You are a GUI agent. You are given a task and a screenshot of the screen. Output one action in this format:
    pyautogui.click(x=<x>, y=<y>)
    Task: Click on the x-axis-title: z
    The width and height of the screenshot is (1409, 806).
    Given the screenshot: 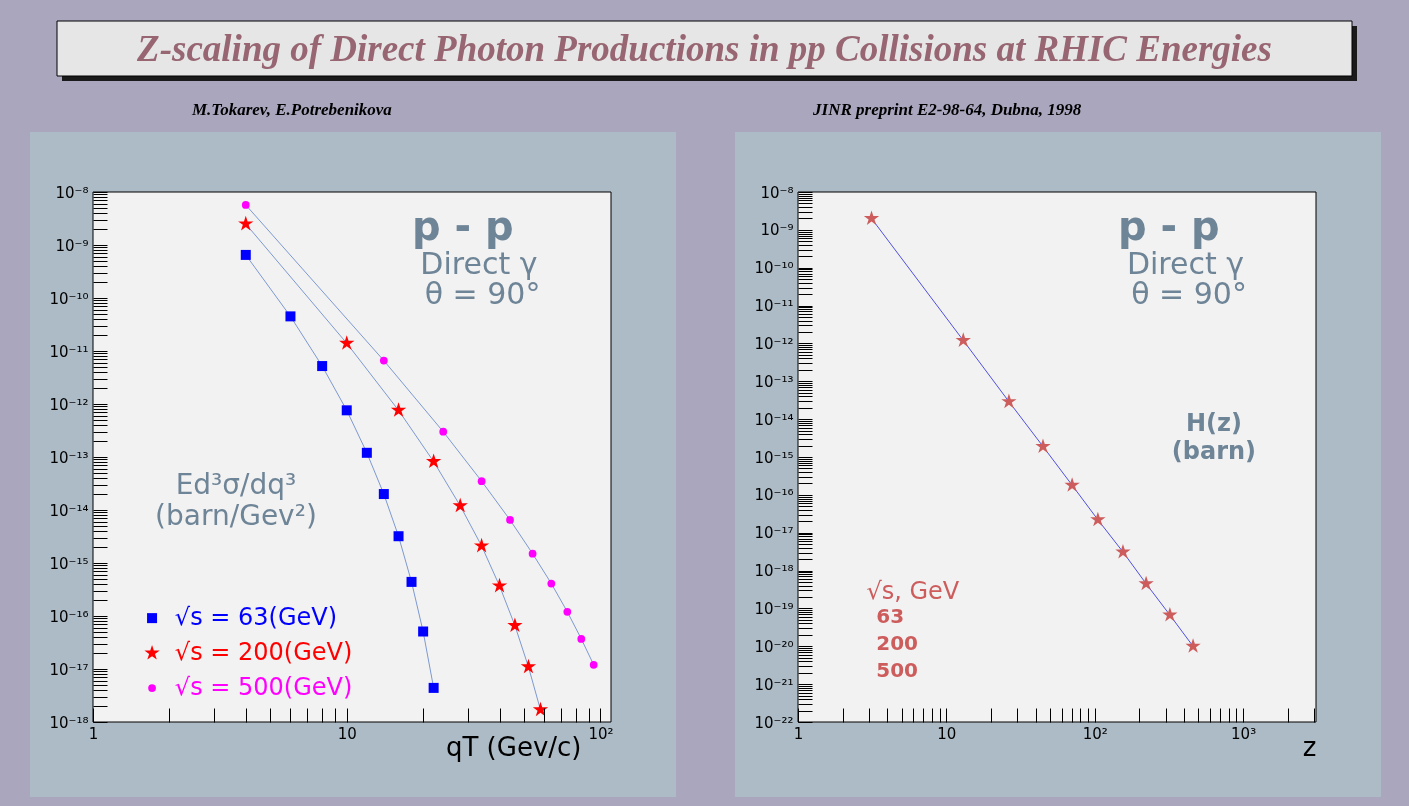 What is the action you would take?
    pyautogui.click(x=1309, y=746)
    